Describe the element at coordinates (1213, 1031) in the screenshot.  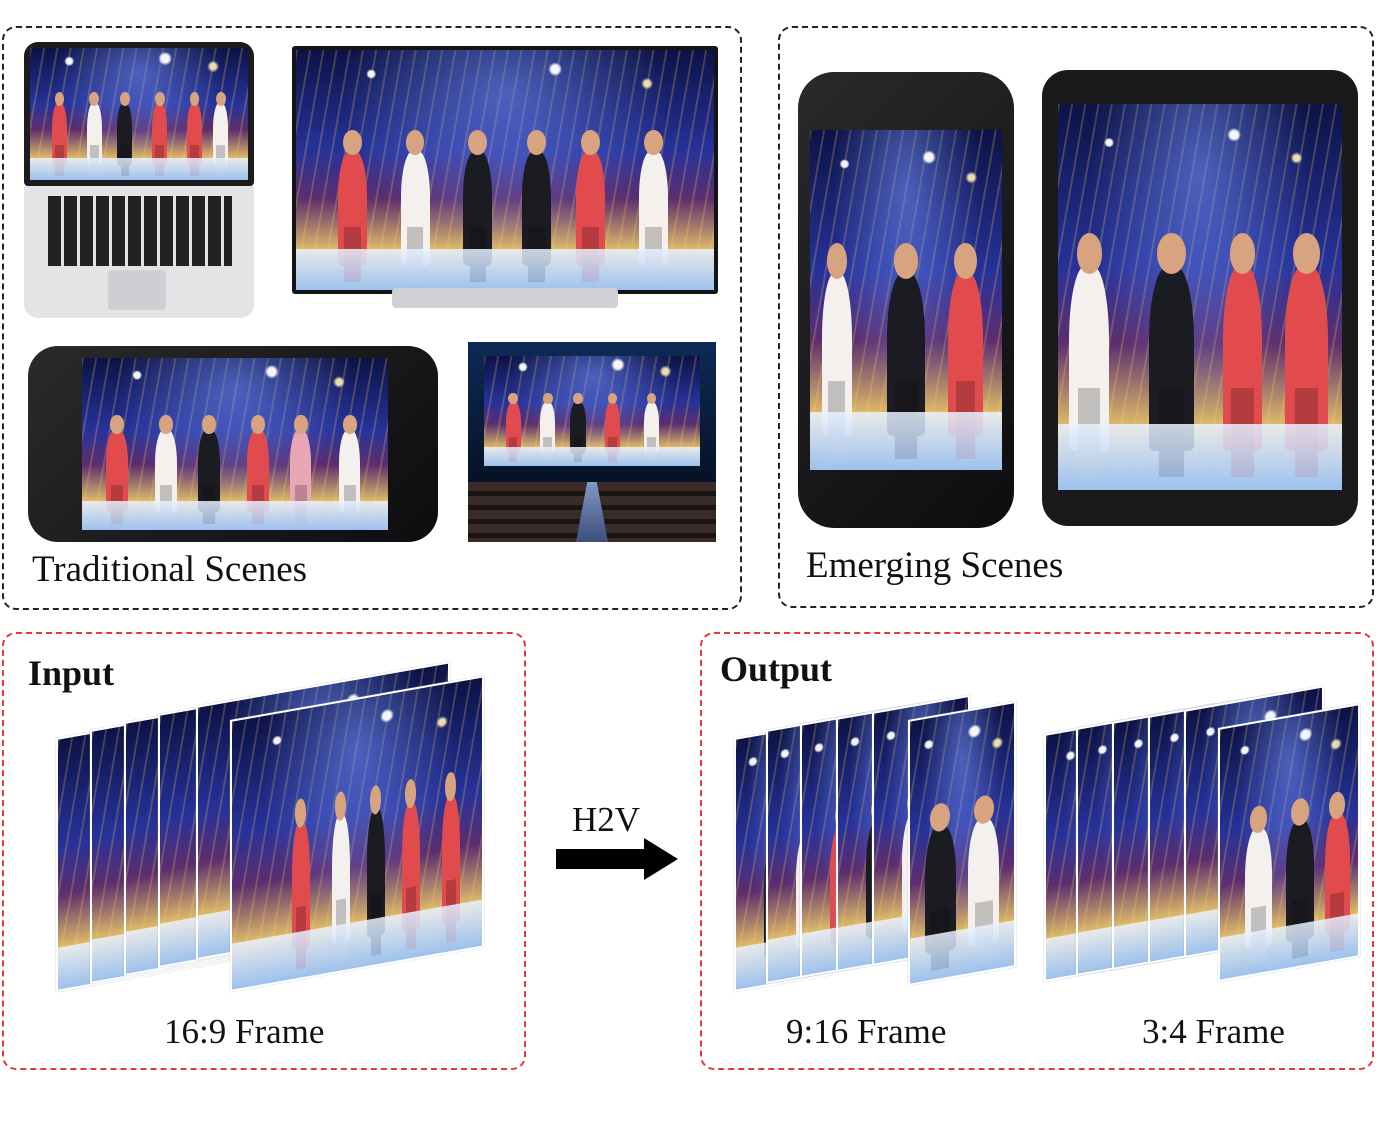
I see `output-34-caption: 3:4 Frame` at that location.